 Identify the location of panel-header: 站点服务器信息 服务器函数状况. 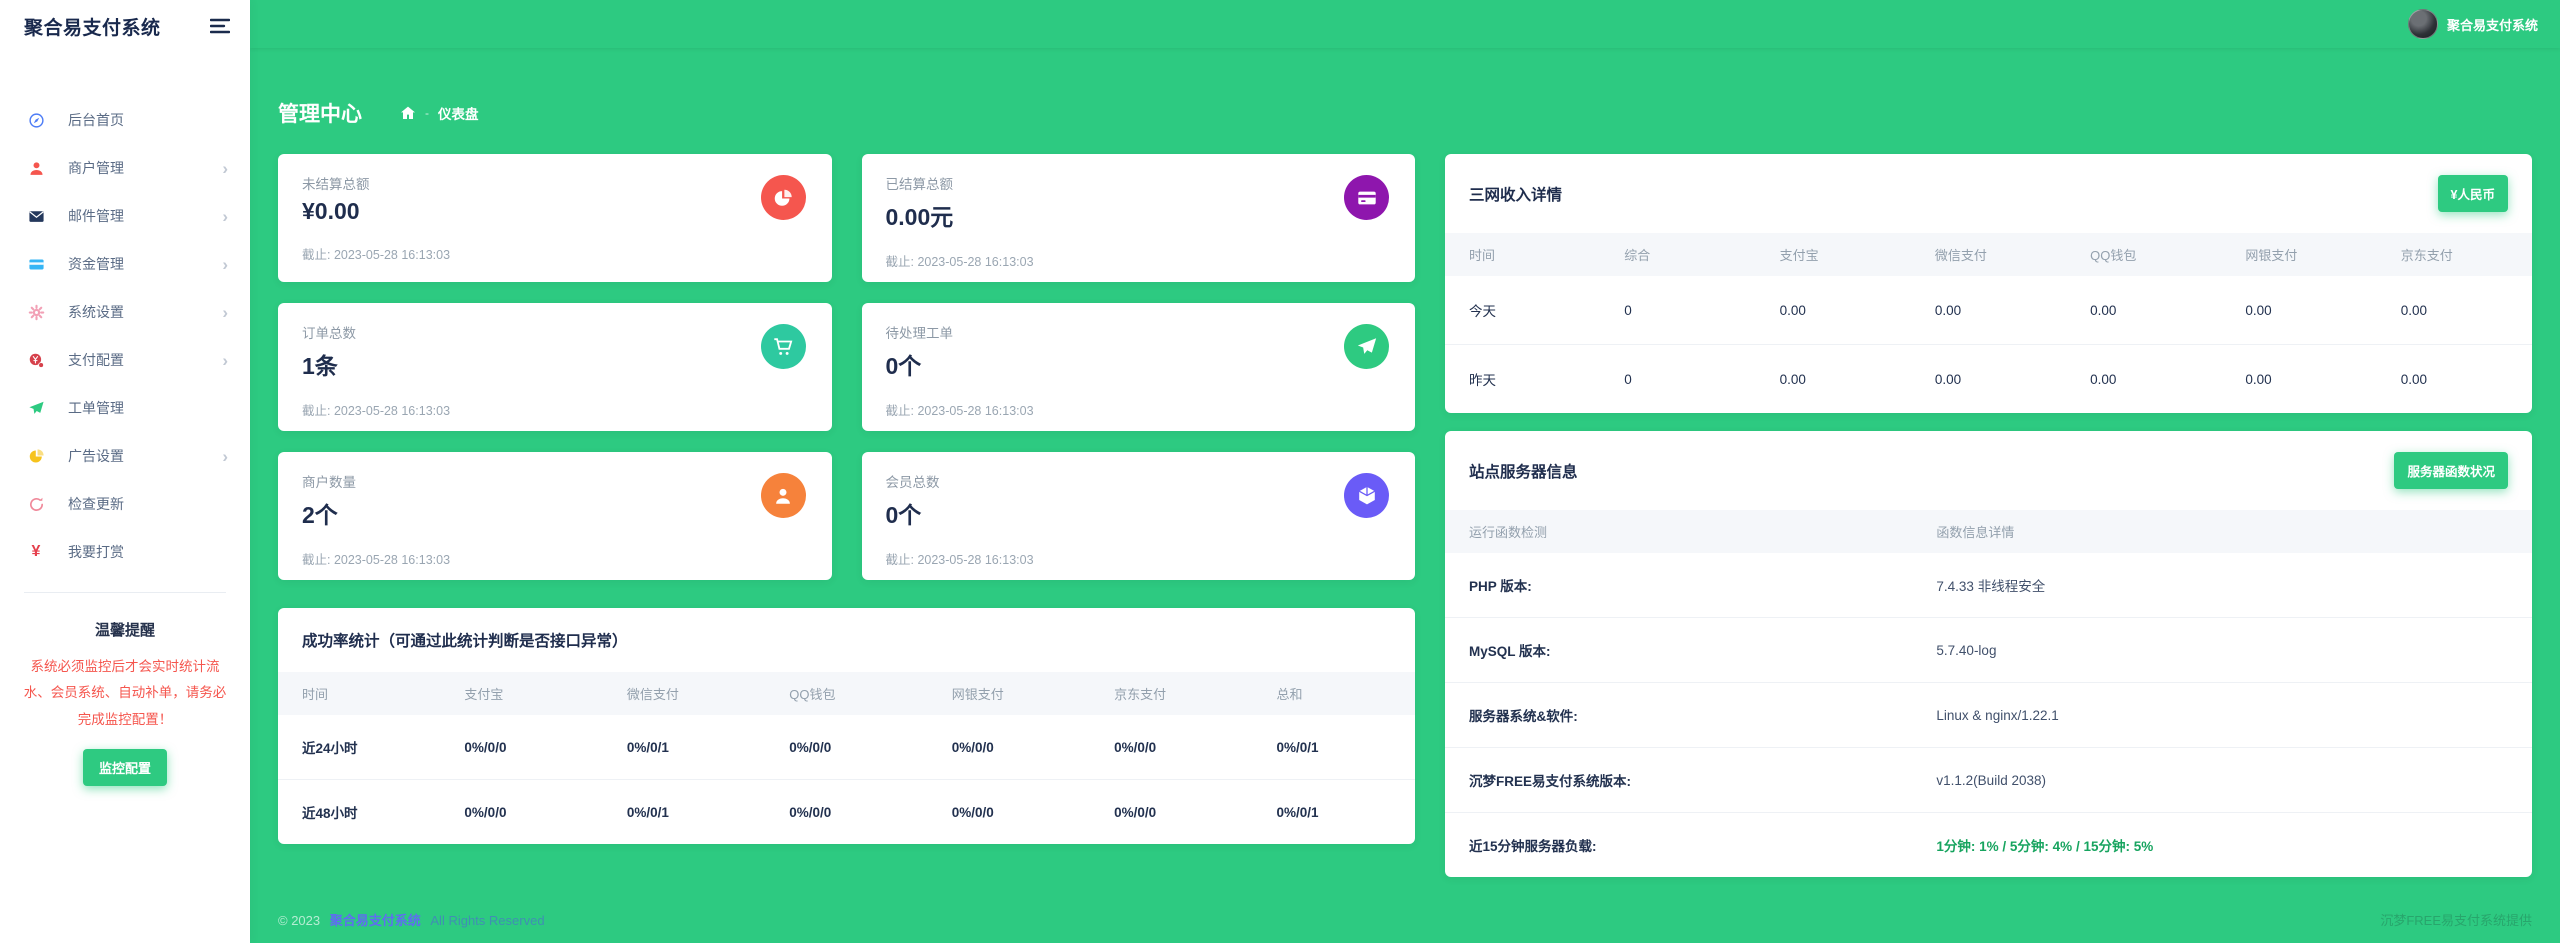
(1988, 470).